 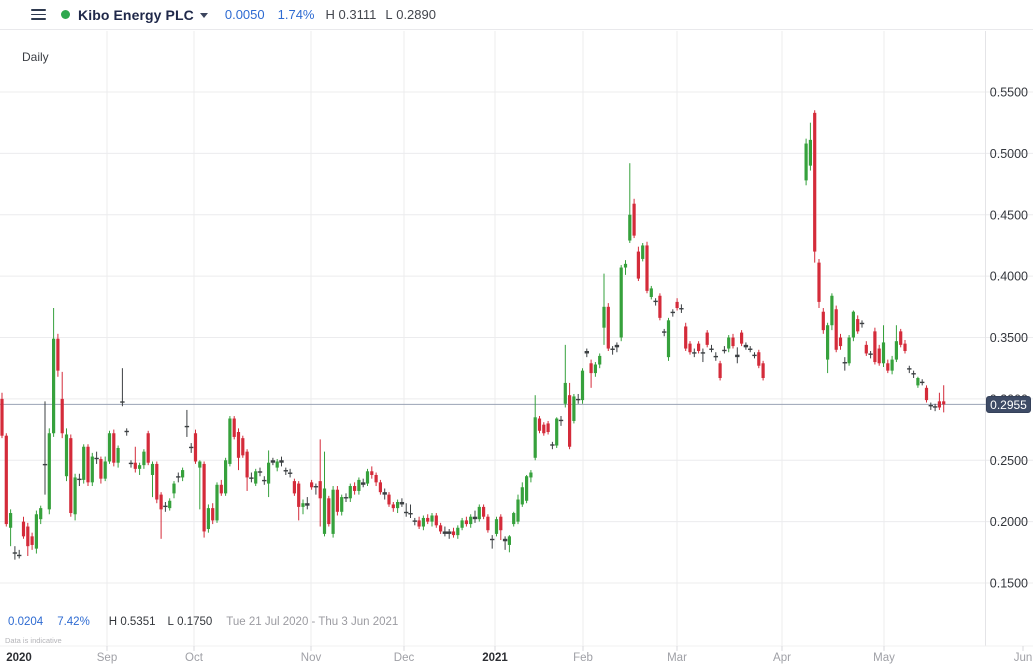 I want to click on y-tick-label: 0.4500, so click(x=1009, y=215).